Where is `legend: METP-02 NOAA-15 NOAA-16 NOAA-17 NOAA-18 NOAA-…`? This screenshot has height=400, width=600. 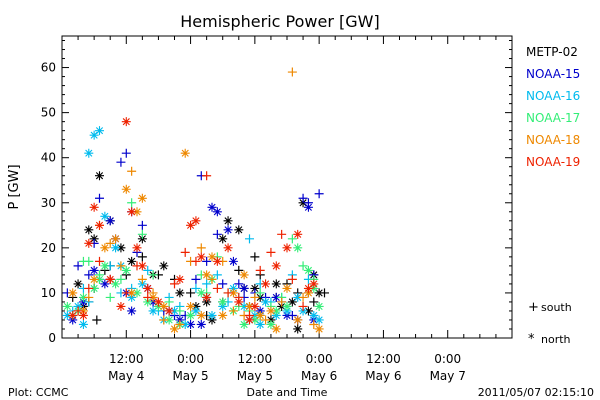
legend: METP-02 NOAA-15 NOAA-16 NOAA-17 NOAA-18 NOAA-… is located at coordinates (553, 107).